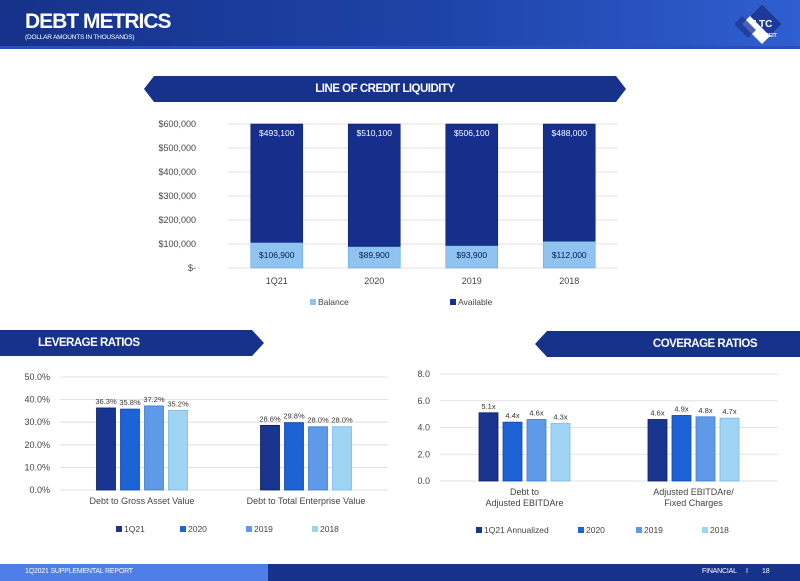  What do you see at coordinates (569, 255) in the screenshot?
I see `data-label: $112,000` at bounding box center [569, 255].